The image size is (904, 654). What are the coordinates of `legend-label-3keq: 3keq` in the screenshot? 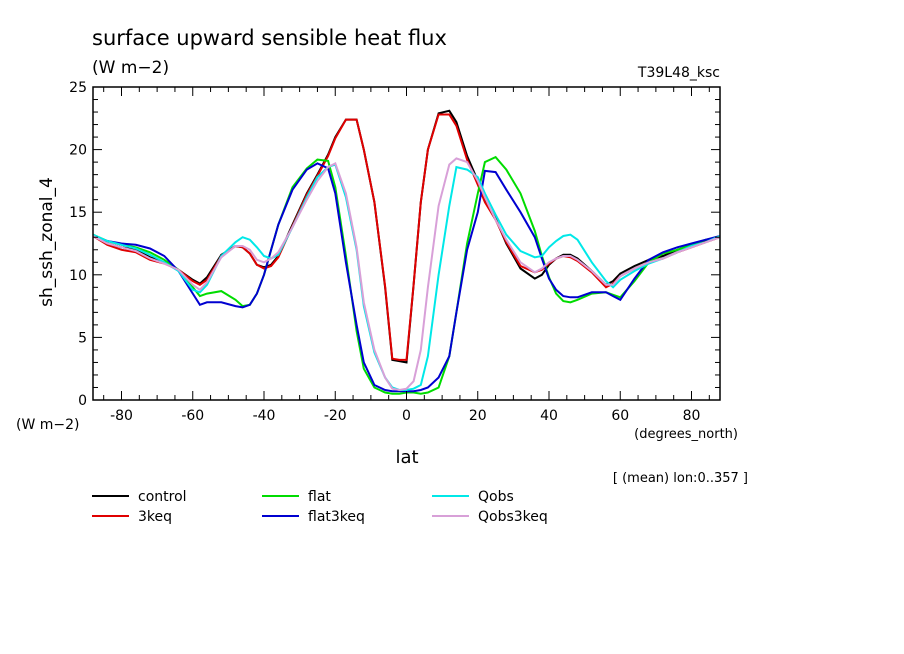 It's located at (155, 517).